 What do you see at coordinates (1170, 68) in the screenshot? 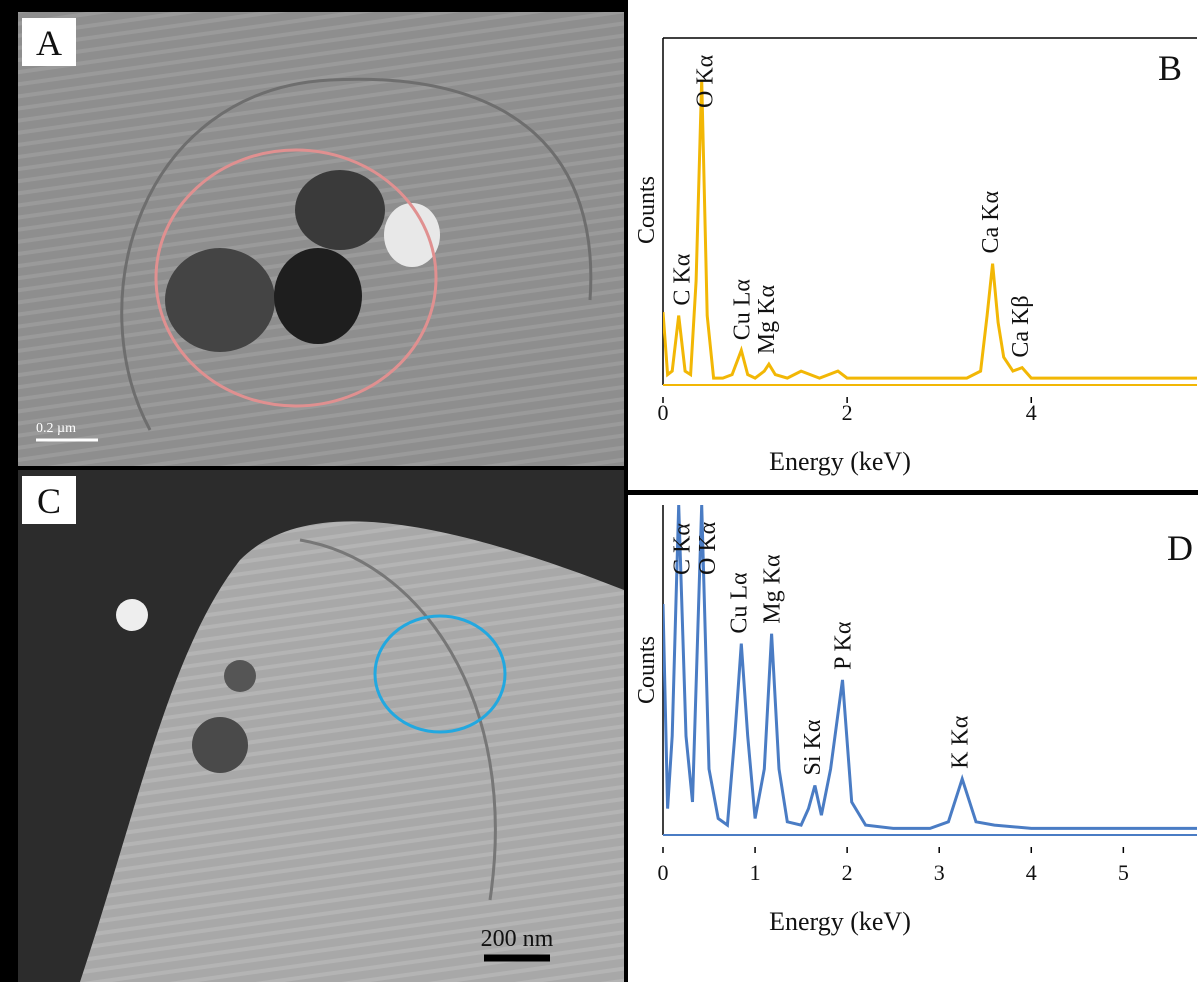
I see `panel-letter: B` at bounding box center [1170, 68].